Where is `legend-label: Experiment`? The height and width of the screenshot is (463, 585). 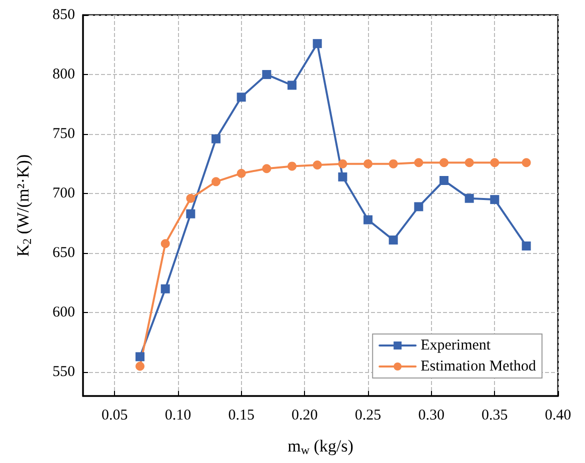
legend-label: Experiment is located at coordinates (456, 346).